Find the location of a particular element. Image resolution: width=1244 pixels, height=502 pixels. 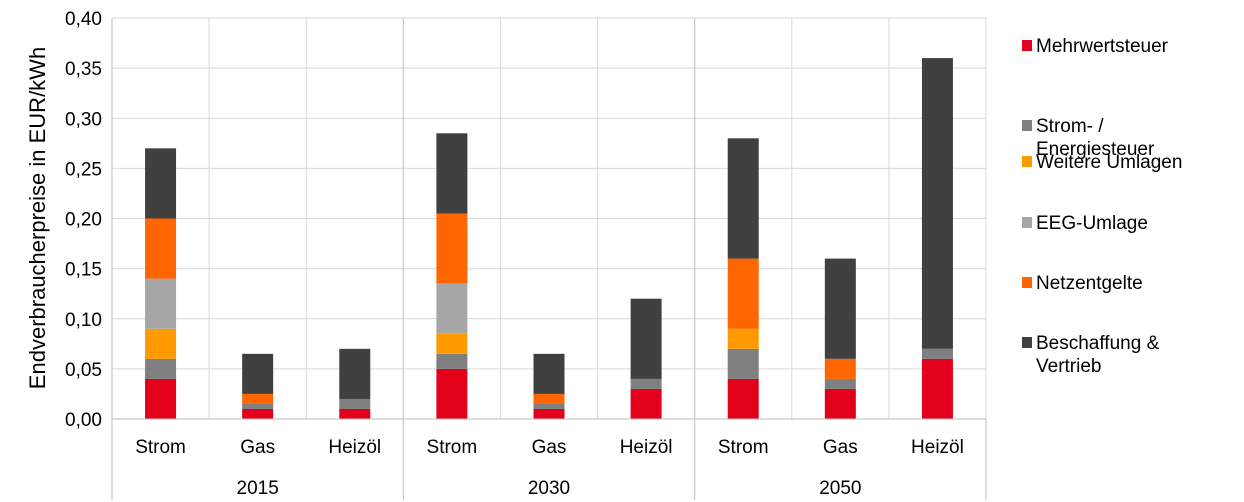

x-group-label: 2015 is located at coordinates (258, 488).